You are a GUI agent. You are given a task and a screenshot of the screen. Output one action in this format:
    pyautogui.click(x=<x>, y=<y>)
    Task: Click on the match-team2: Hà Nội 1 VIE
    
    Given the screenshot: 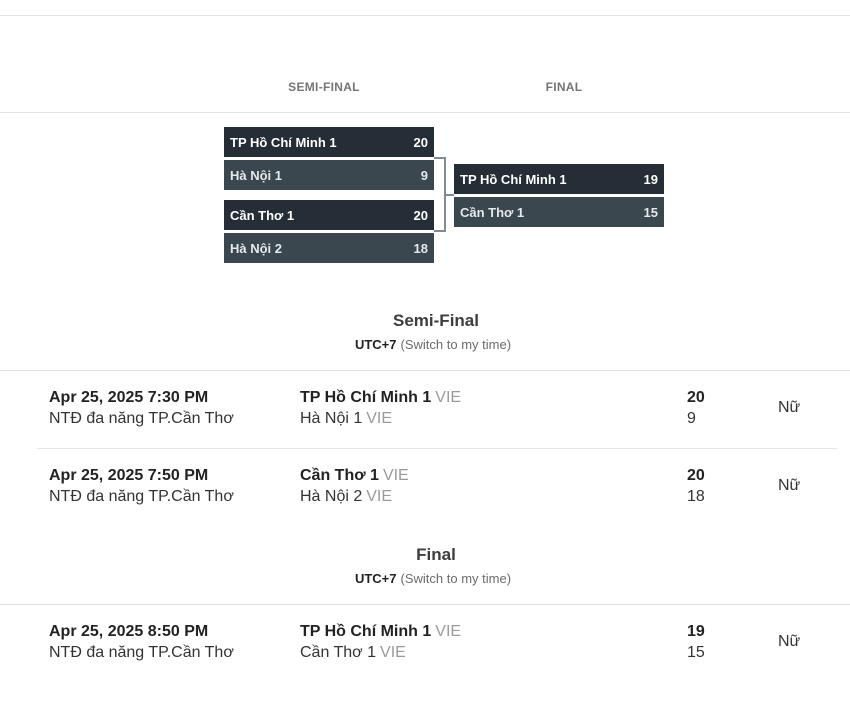 What is the action you would take?
    pyautogui.click(x=346, y=419)
    